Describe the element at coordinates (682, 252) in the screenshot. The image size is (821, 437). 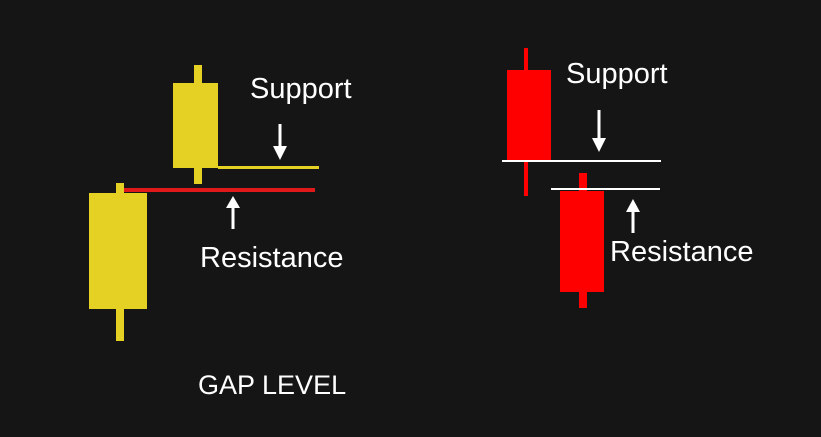
I see `right-resistance-label: Resistance` at that location.